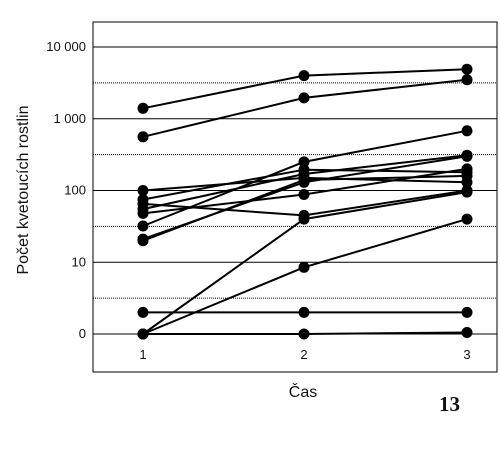 Image resolution: width=500 pixels, height=452 pixels. Describe the element at coordinates (79, 261) in the screenshot. I see `y-tick-label: 10` at that location.